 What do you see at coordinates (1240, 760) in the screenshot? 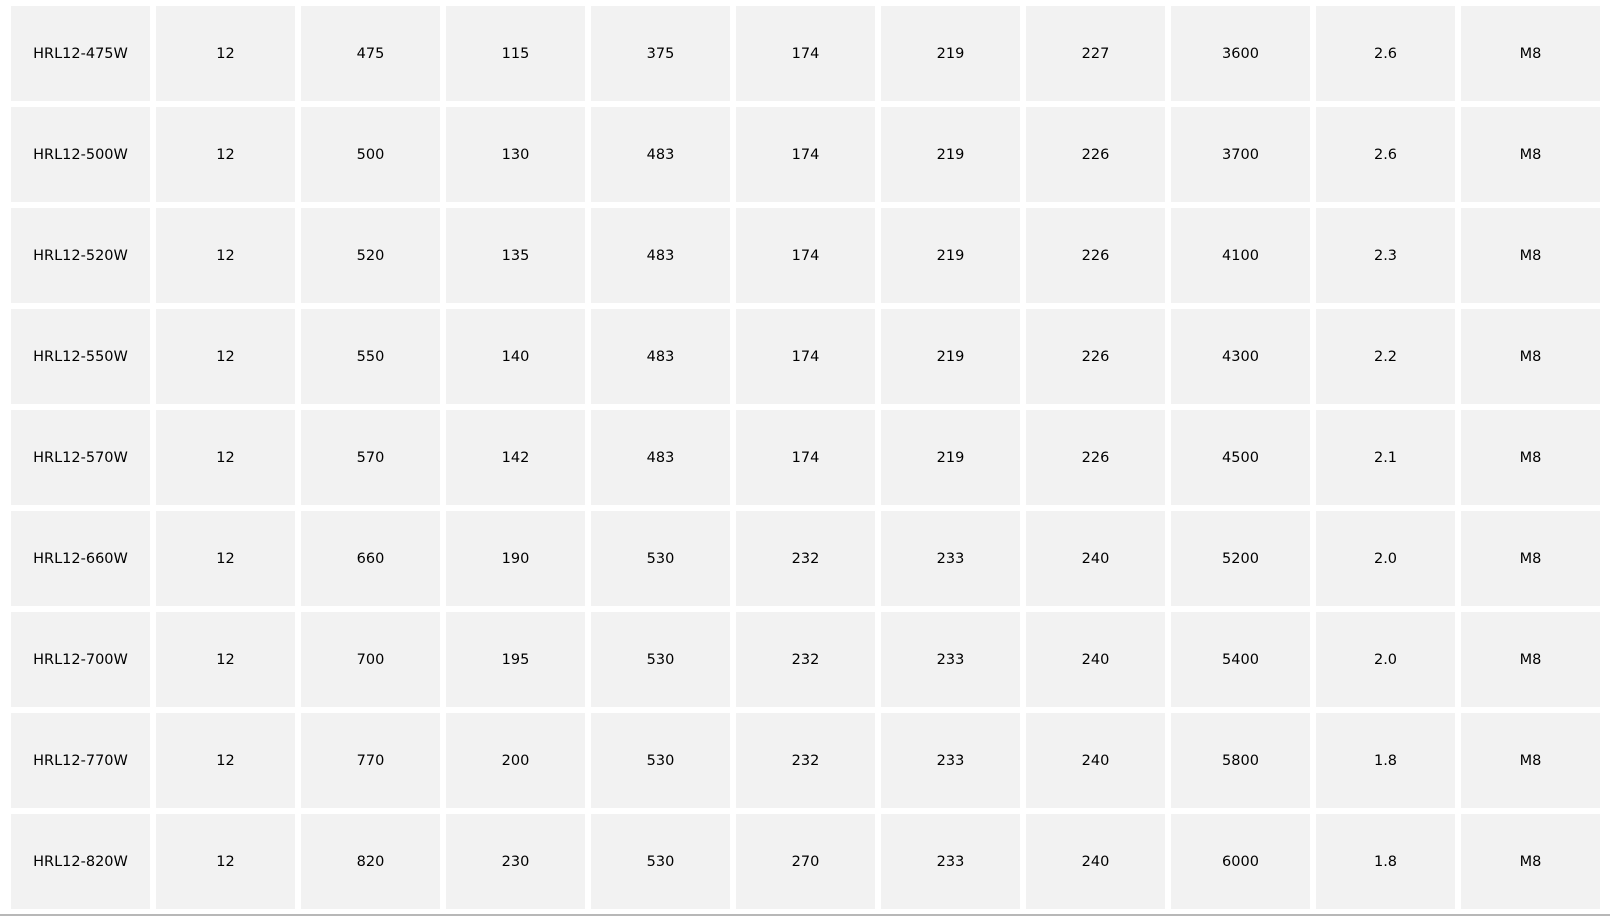
I see `table-cell: 5800` at bounding box center [1240, 760].